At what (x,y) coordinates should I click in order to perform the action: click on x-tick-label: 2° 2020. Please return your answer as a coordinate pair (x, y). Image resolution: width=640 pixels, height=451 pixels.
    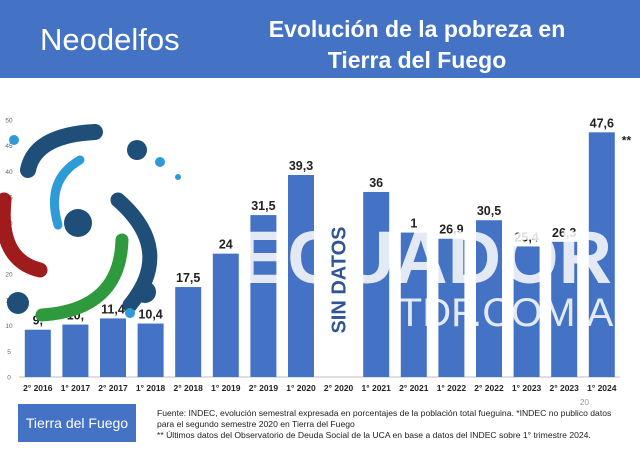
    Looking at the image, I should click on (339, 388).